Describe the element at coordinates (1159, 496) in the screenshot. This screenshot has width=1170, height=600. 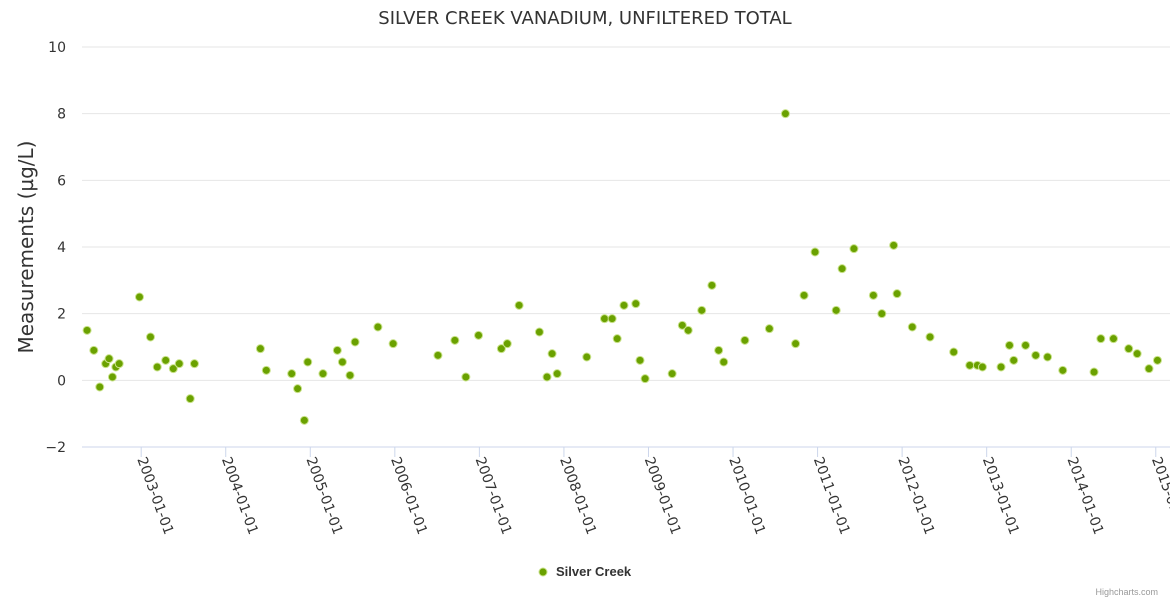
I see `x-tick-label: 2015-01-01` at that location.